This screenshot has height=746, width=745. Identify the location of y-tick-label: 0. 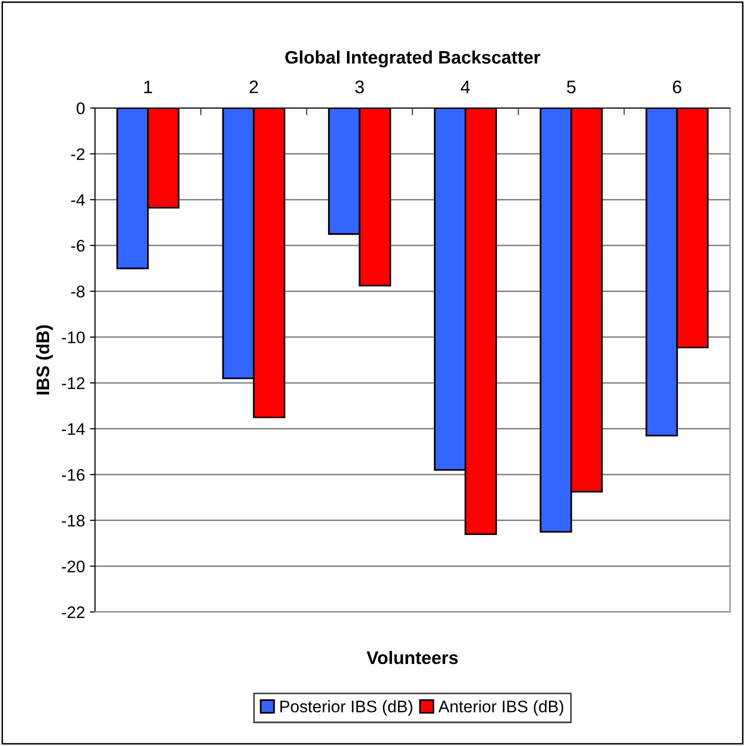
(80, 108).